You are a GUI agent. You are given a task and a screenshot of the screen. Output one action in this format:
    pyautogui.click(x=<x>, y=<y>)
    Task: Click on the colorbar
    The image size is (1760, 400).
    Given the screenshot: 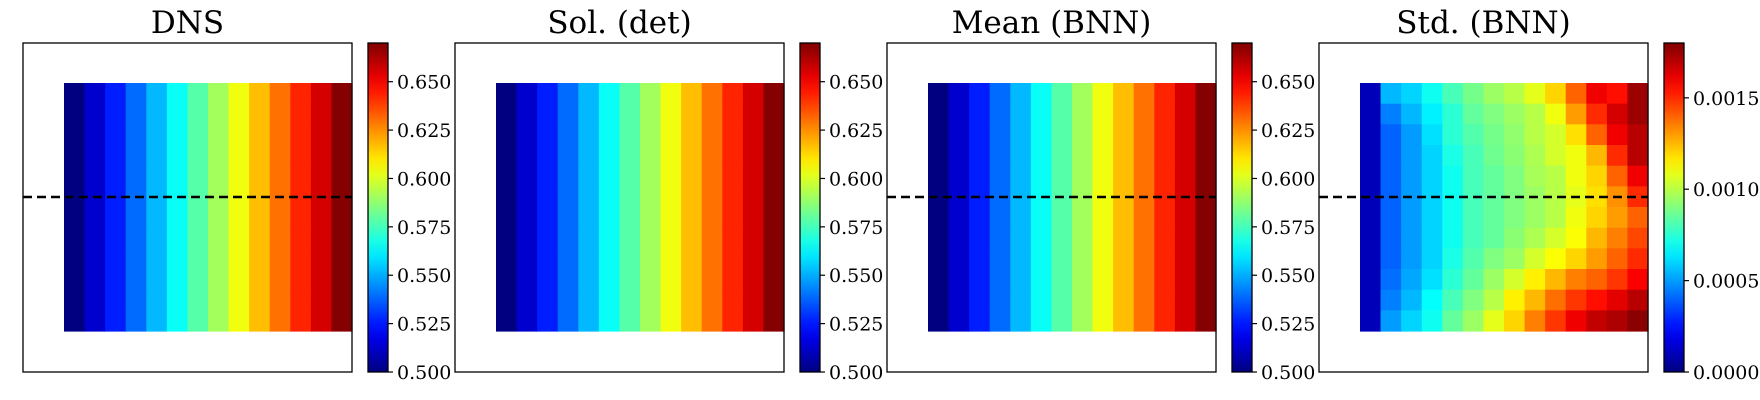 What is the action you would take?
    pyautogui.click(x=378, y=207)
    